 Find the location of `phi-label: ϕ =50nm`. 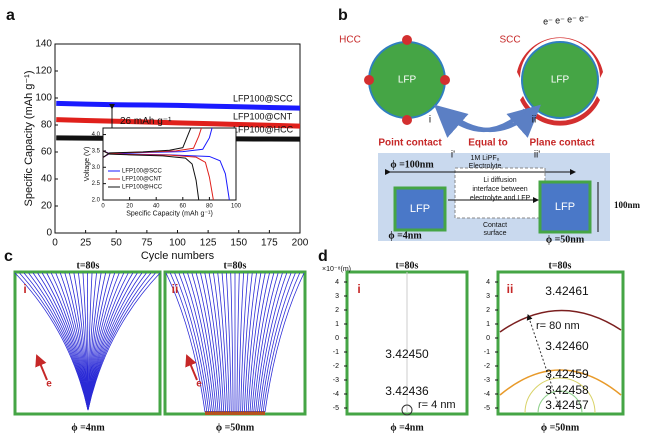

phi-label: ϕ =50nm is located at coordinates (235, 427).